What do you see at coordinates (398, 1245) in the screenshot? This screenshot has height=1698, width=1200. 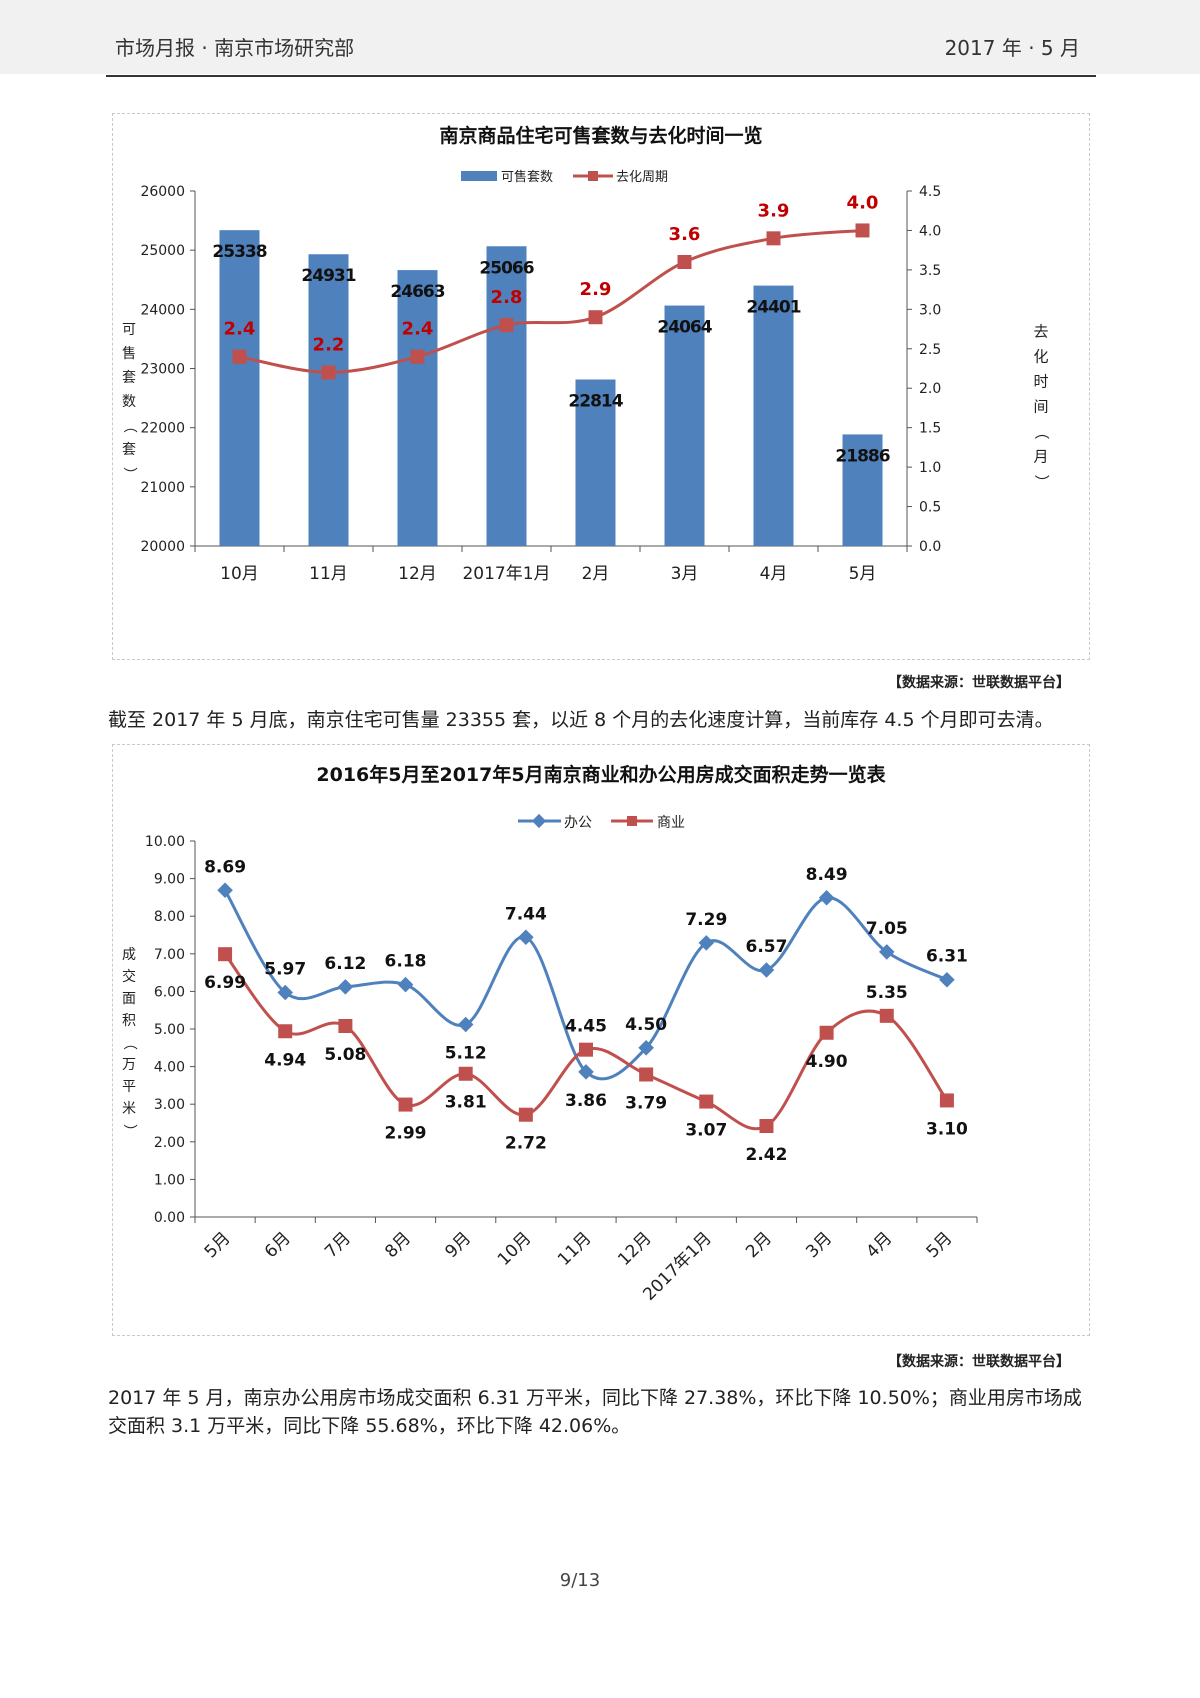 I see `chart2-x-tick-label: 8月` at bounding box center [398, 1245].